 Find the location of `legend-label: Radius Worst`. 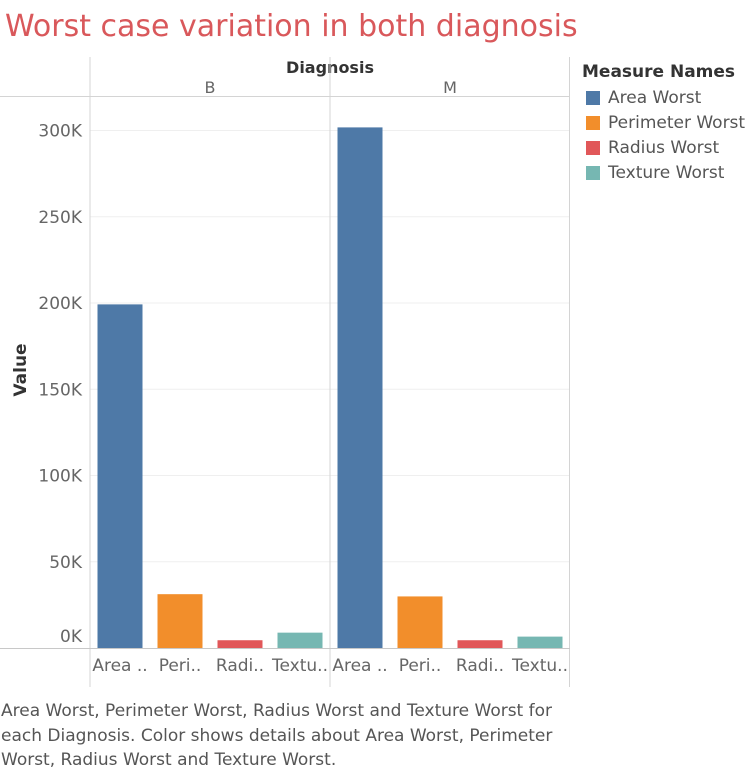

legend-label: Radius Worst is located at coordinates (664, 147).